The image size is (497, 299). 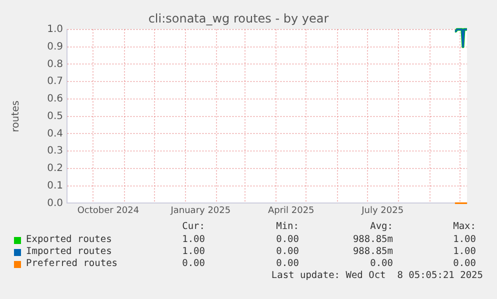 What do you see at coordinates (55, 82) in the screenshot?
I see `y-tick-label: 0.7` at bounding box center [55, 82].